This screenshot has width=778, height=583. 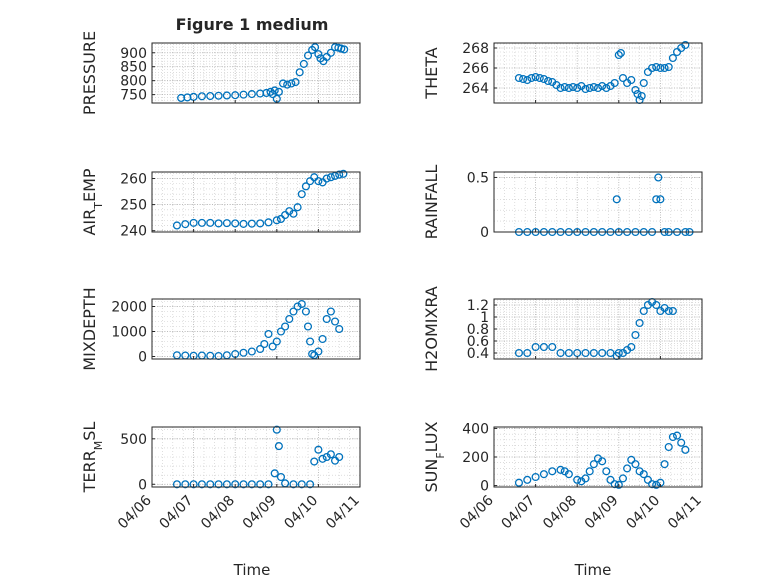 I want to click on y-tick-label: 260, so click(x=133, y=180).